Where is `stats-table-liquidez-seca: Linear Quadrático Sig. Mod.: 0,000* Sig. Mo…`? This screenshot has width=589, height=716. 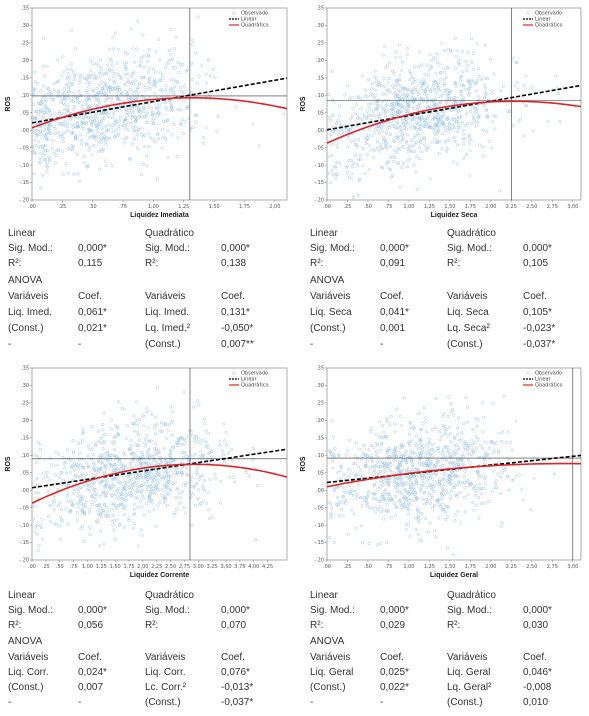
stats-table-liquidez-seca: Linear Quadrático Sig. Mod.: 0,000* Sig. Mo… is located at coordinates (449, 290).